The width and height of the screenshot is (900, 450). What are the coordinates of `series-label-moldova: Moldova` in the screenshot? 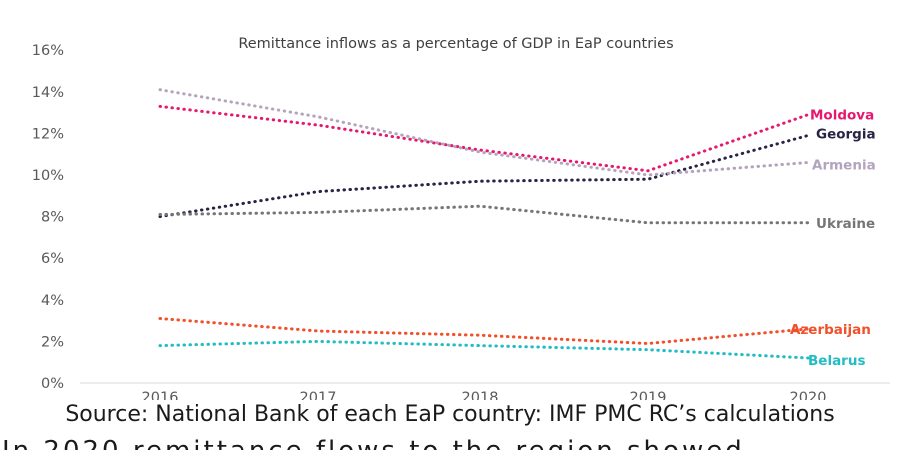 It's located at (842, 116).